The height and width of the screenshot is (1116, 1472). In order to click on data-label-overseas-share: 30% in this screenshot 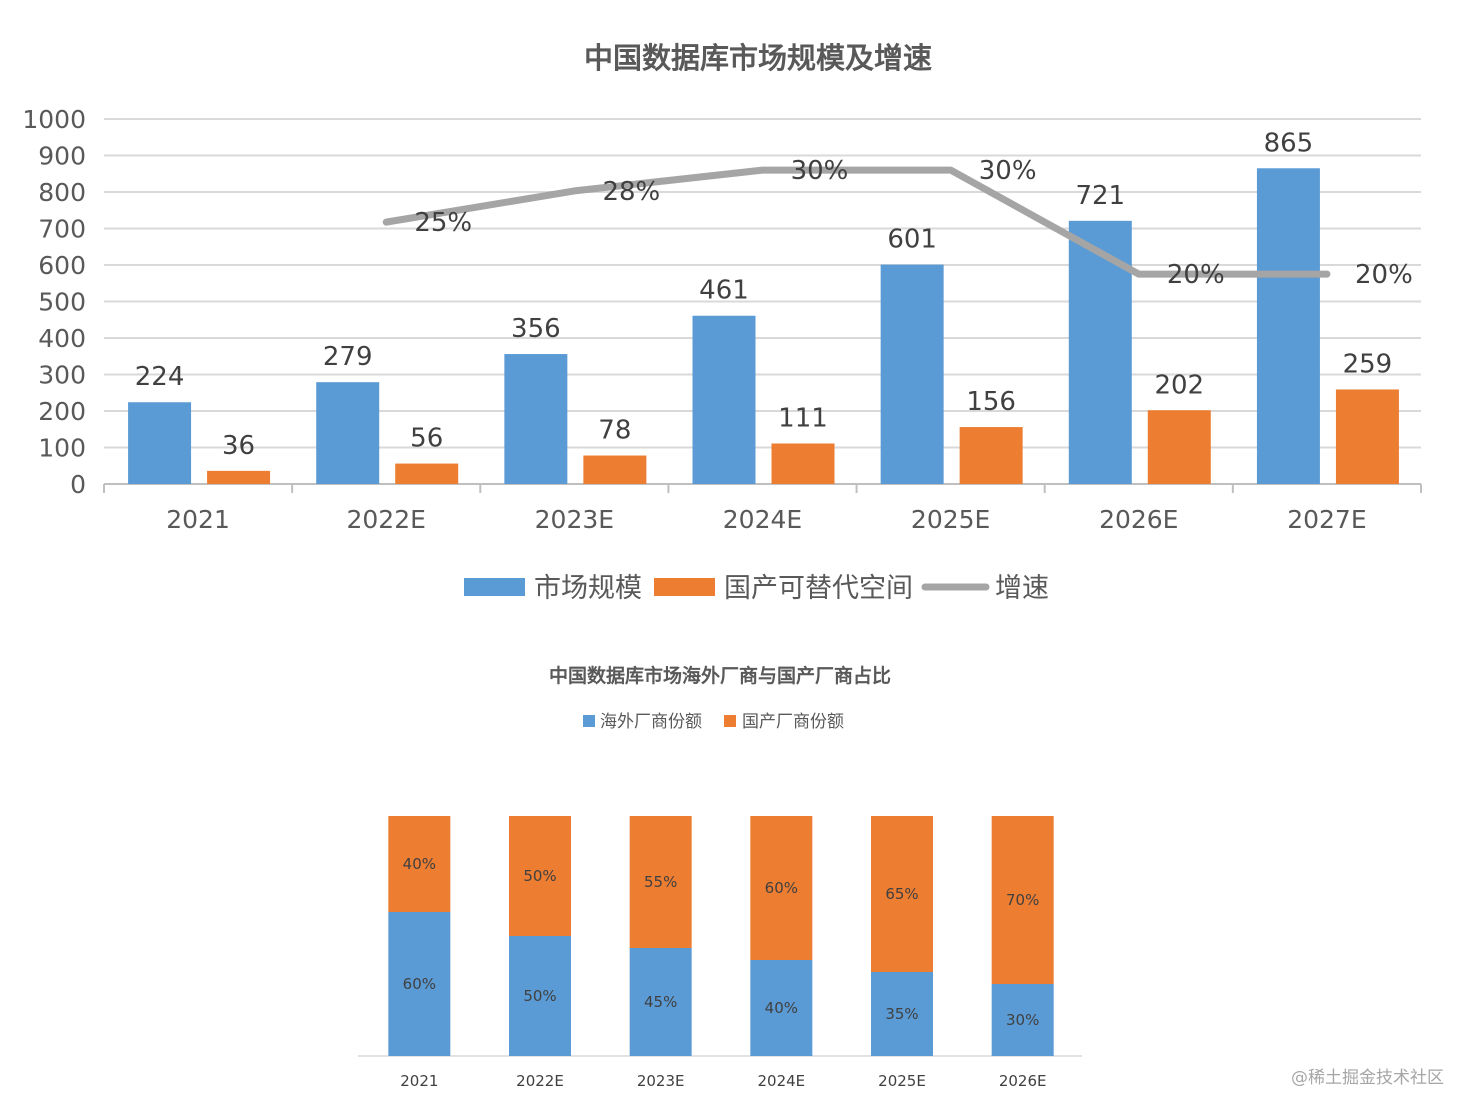, I will do `click(1022, 1020)`.